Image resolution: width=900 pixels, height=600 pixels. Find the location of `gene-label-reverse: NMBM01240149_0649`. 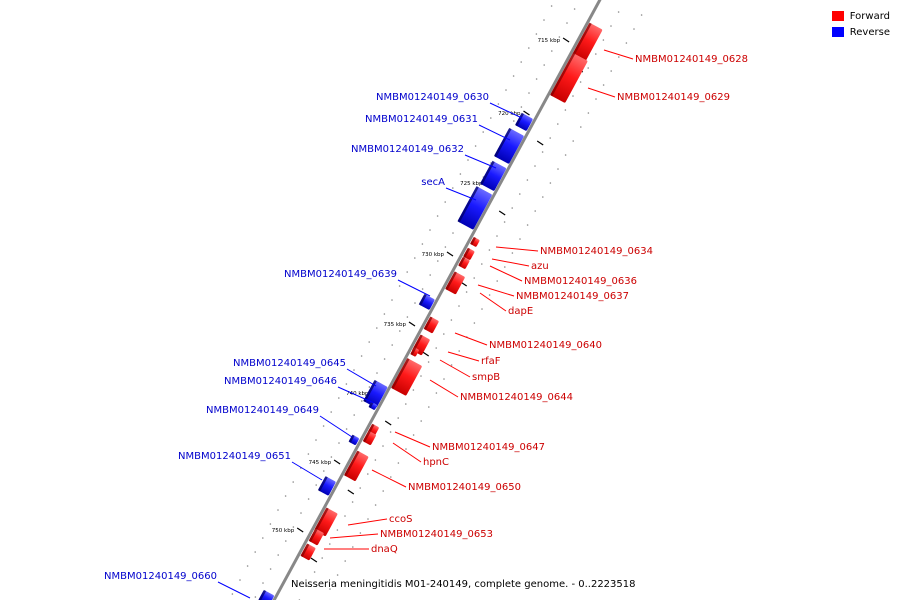

gene-label-reverse: NMBM01240149_0649 is located at coordinates (262, 410).